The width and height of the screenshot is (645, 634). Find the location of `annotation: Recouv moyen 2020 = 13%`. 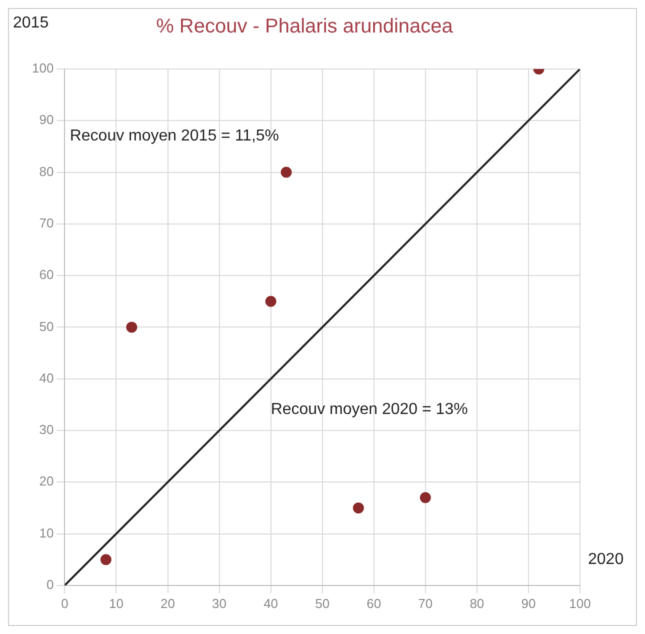

annotation: Recouv moyen 2020 = 13% is located at coordinates (369, 409).